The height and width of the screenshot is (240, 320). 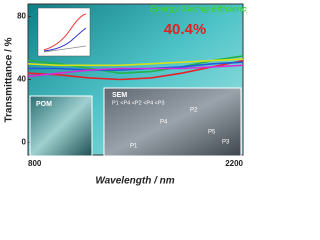 What do you see at coordinates (61, 126) in the screenshot?
I see `pom-image` at bounding box center [61, 126].